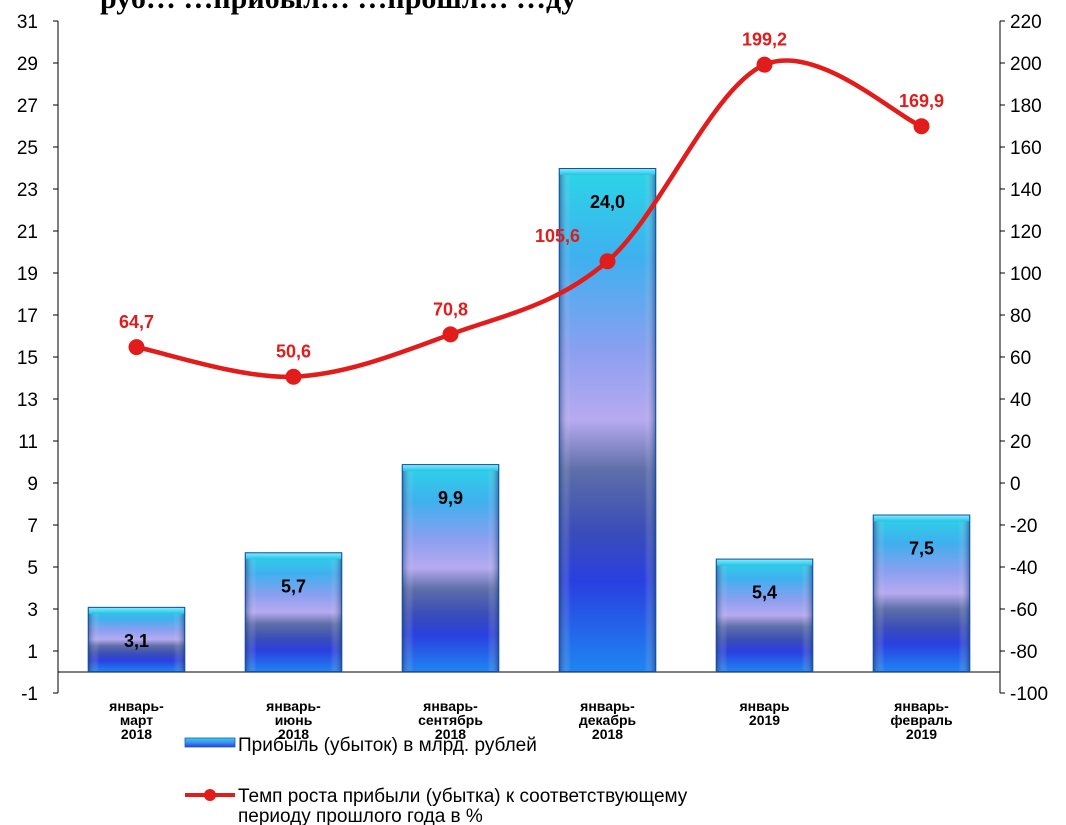  Describe the element at coordinates (1023, 526) in the screenshot. I see `y-right-tick-label: -20` at that location.